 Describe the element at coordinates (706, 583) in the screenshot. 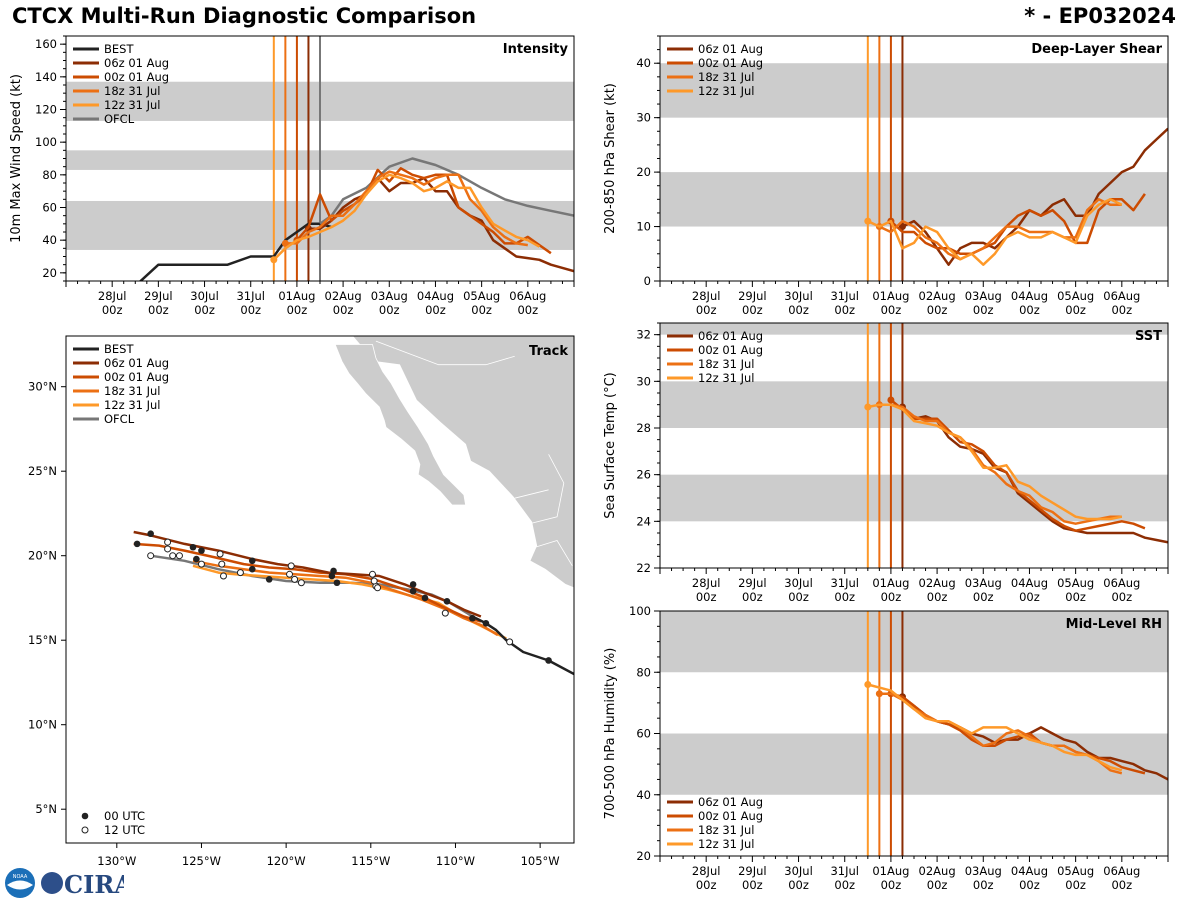

I see `sst-x-tick-label: 28Jul` at that location.